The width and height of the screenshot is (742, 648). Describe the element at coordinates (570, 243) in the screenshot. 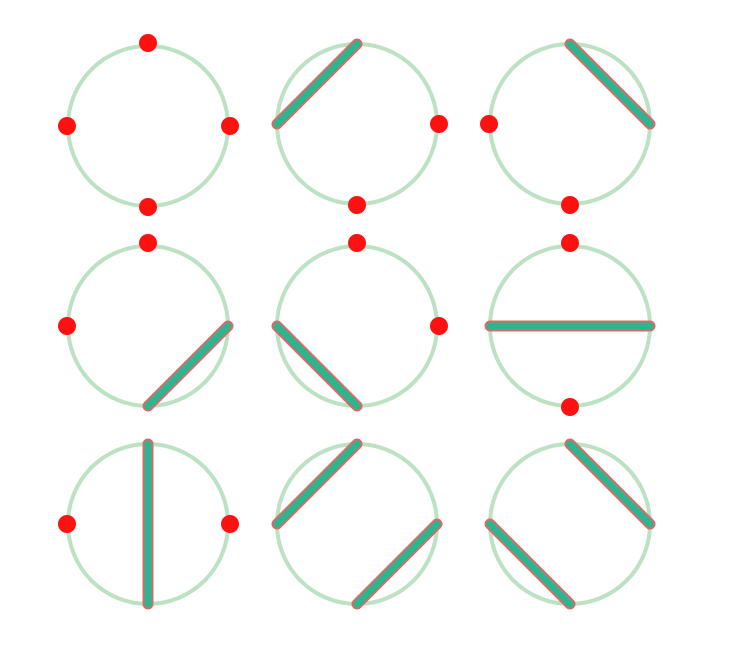

I see `point-6-top` at that location.